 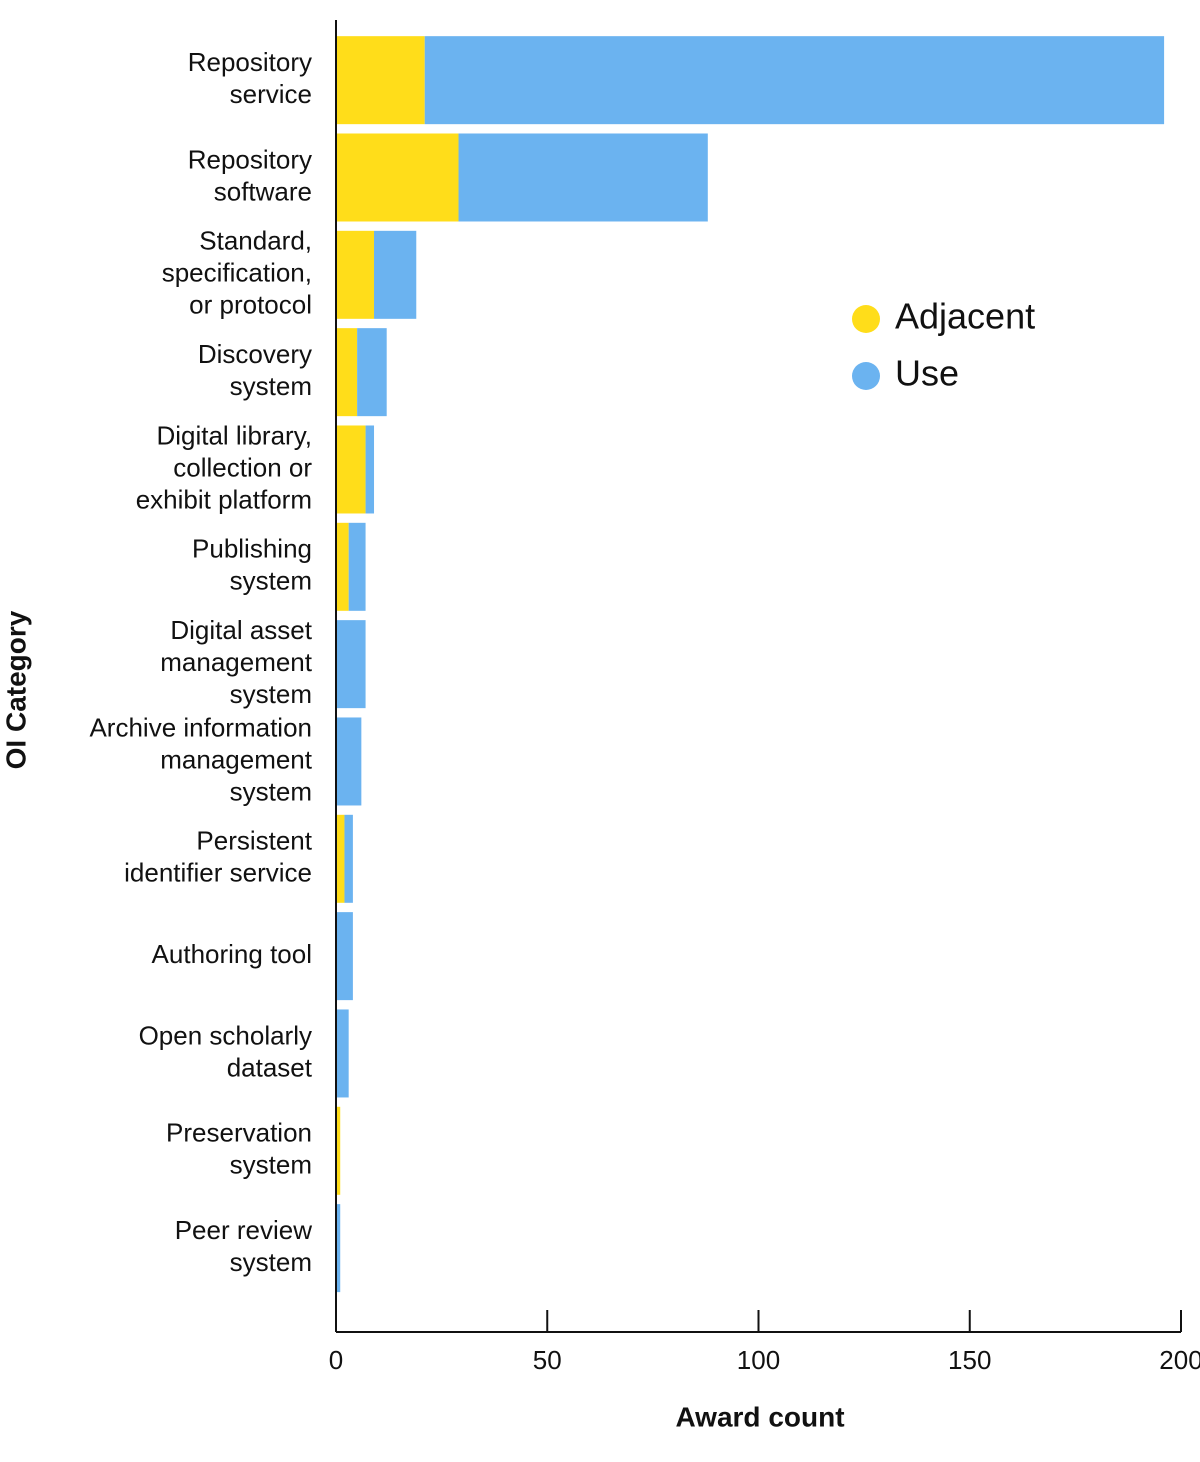 What do you see at coordinates (234, 435) in the screenshot?
I see `category-label: Digital library,` at bounding box center [234, 435].